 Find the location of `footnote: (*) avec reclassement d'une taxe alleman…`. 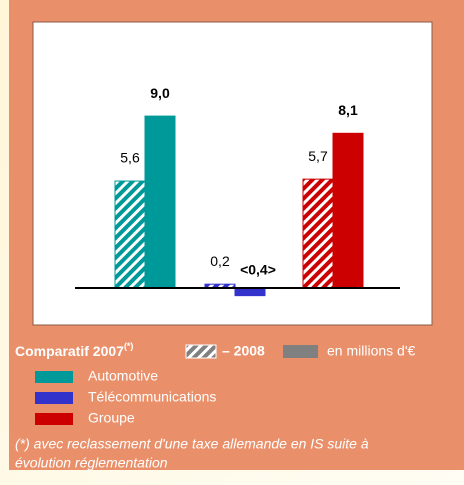

footnote: (*) avec reclassement d'une taxe alleman… is located at coordinates (192, 444).